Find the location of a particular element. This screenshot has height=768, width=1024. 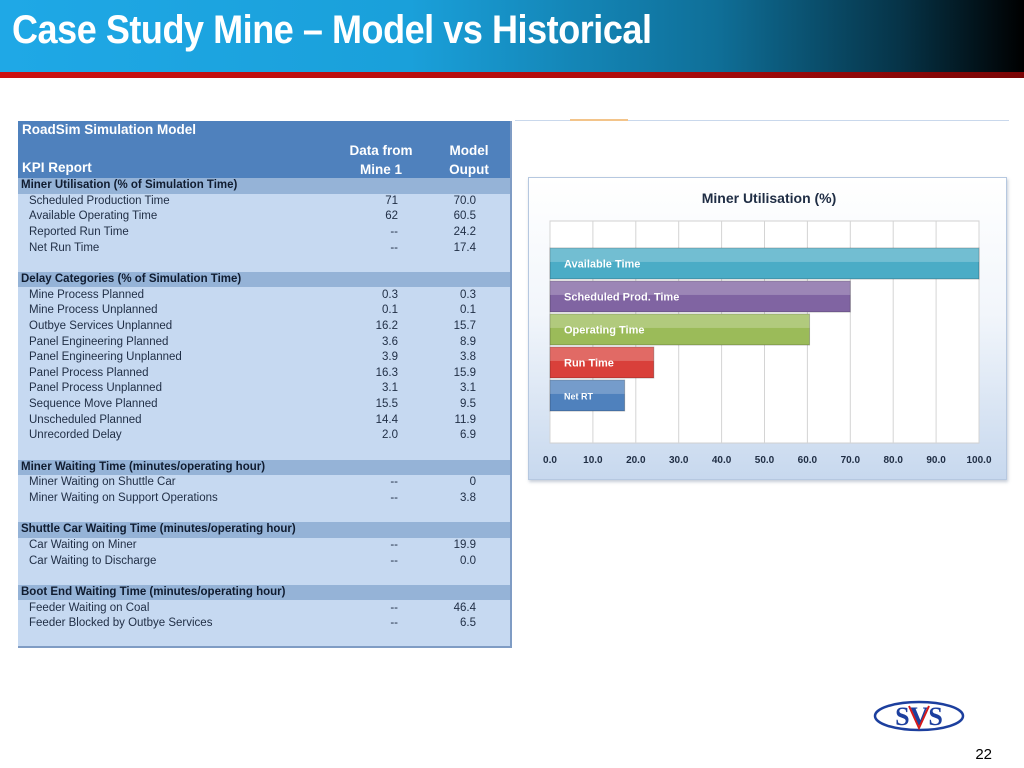

kpi-row: Reported Run Time -- 24.2 is located at coordinates (264, 233).